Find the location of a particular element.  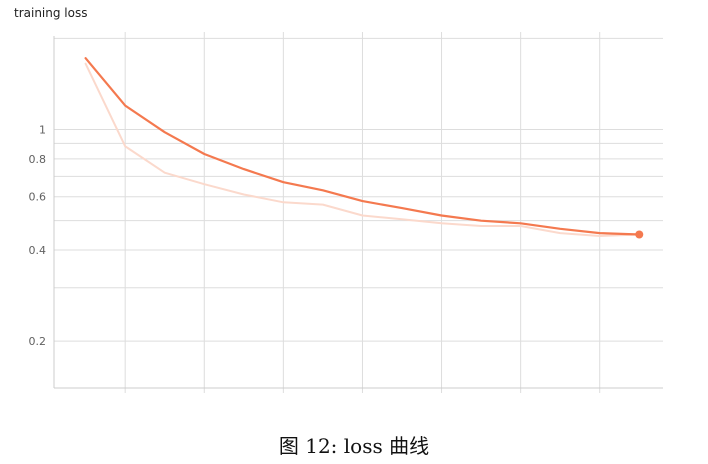

chart-title: training loss is located at coordinates (51, 13).